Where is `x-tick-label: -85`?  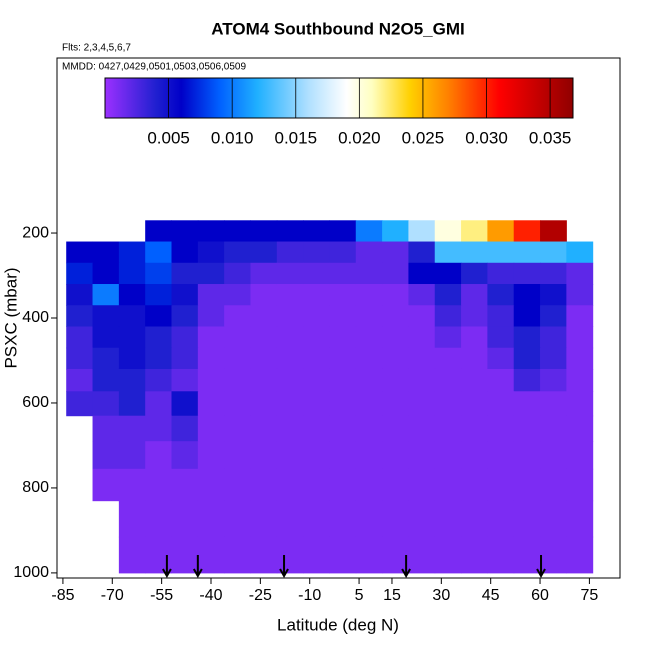
x-tick-label: -85 is located at coordinates (62, 595).